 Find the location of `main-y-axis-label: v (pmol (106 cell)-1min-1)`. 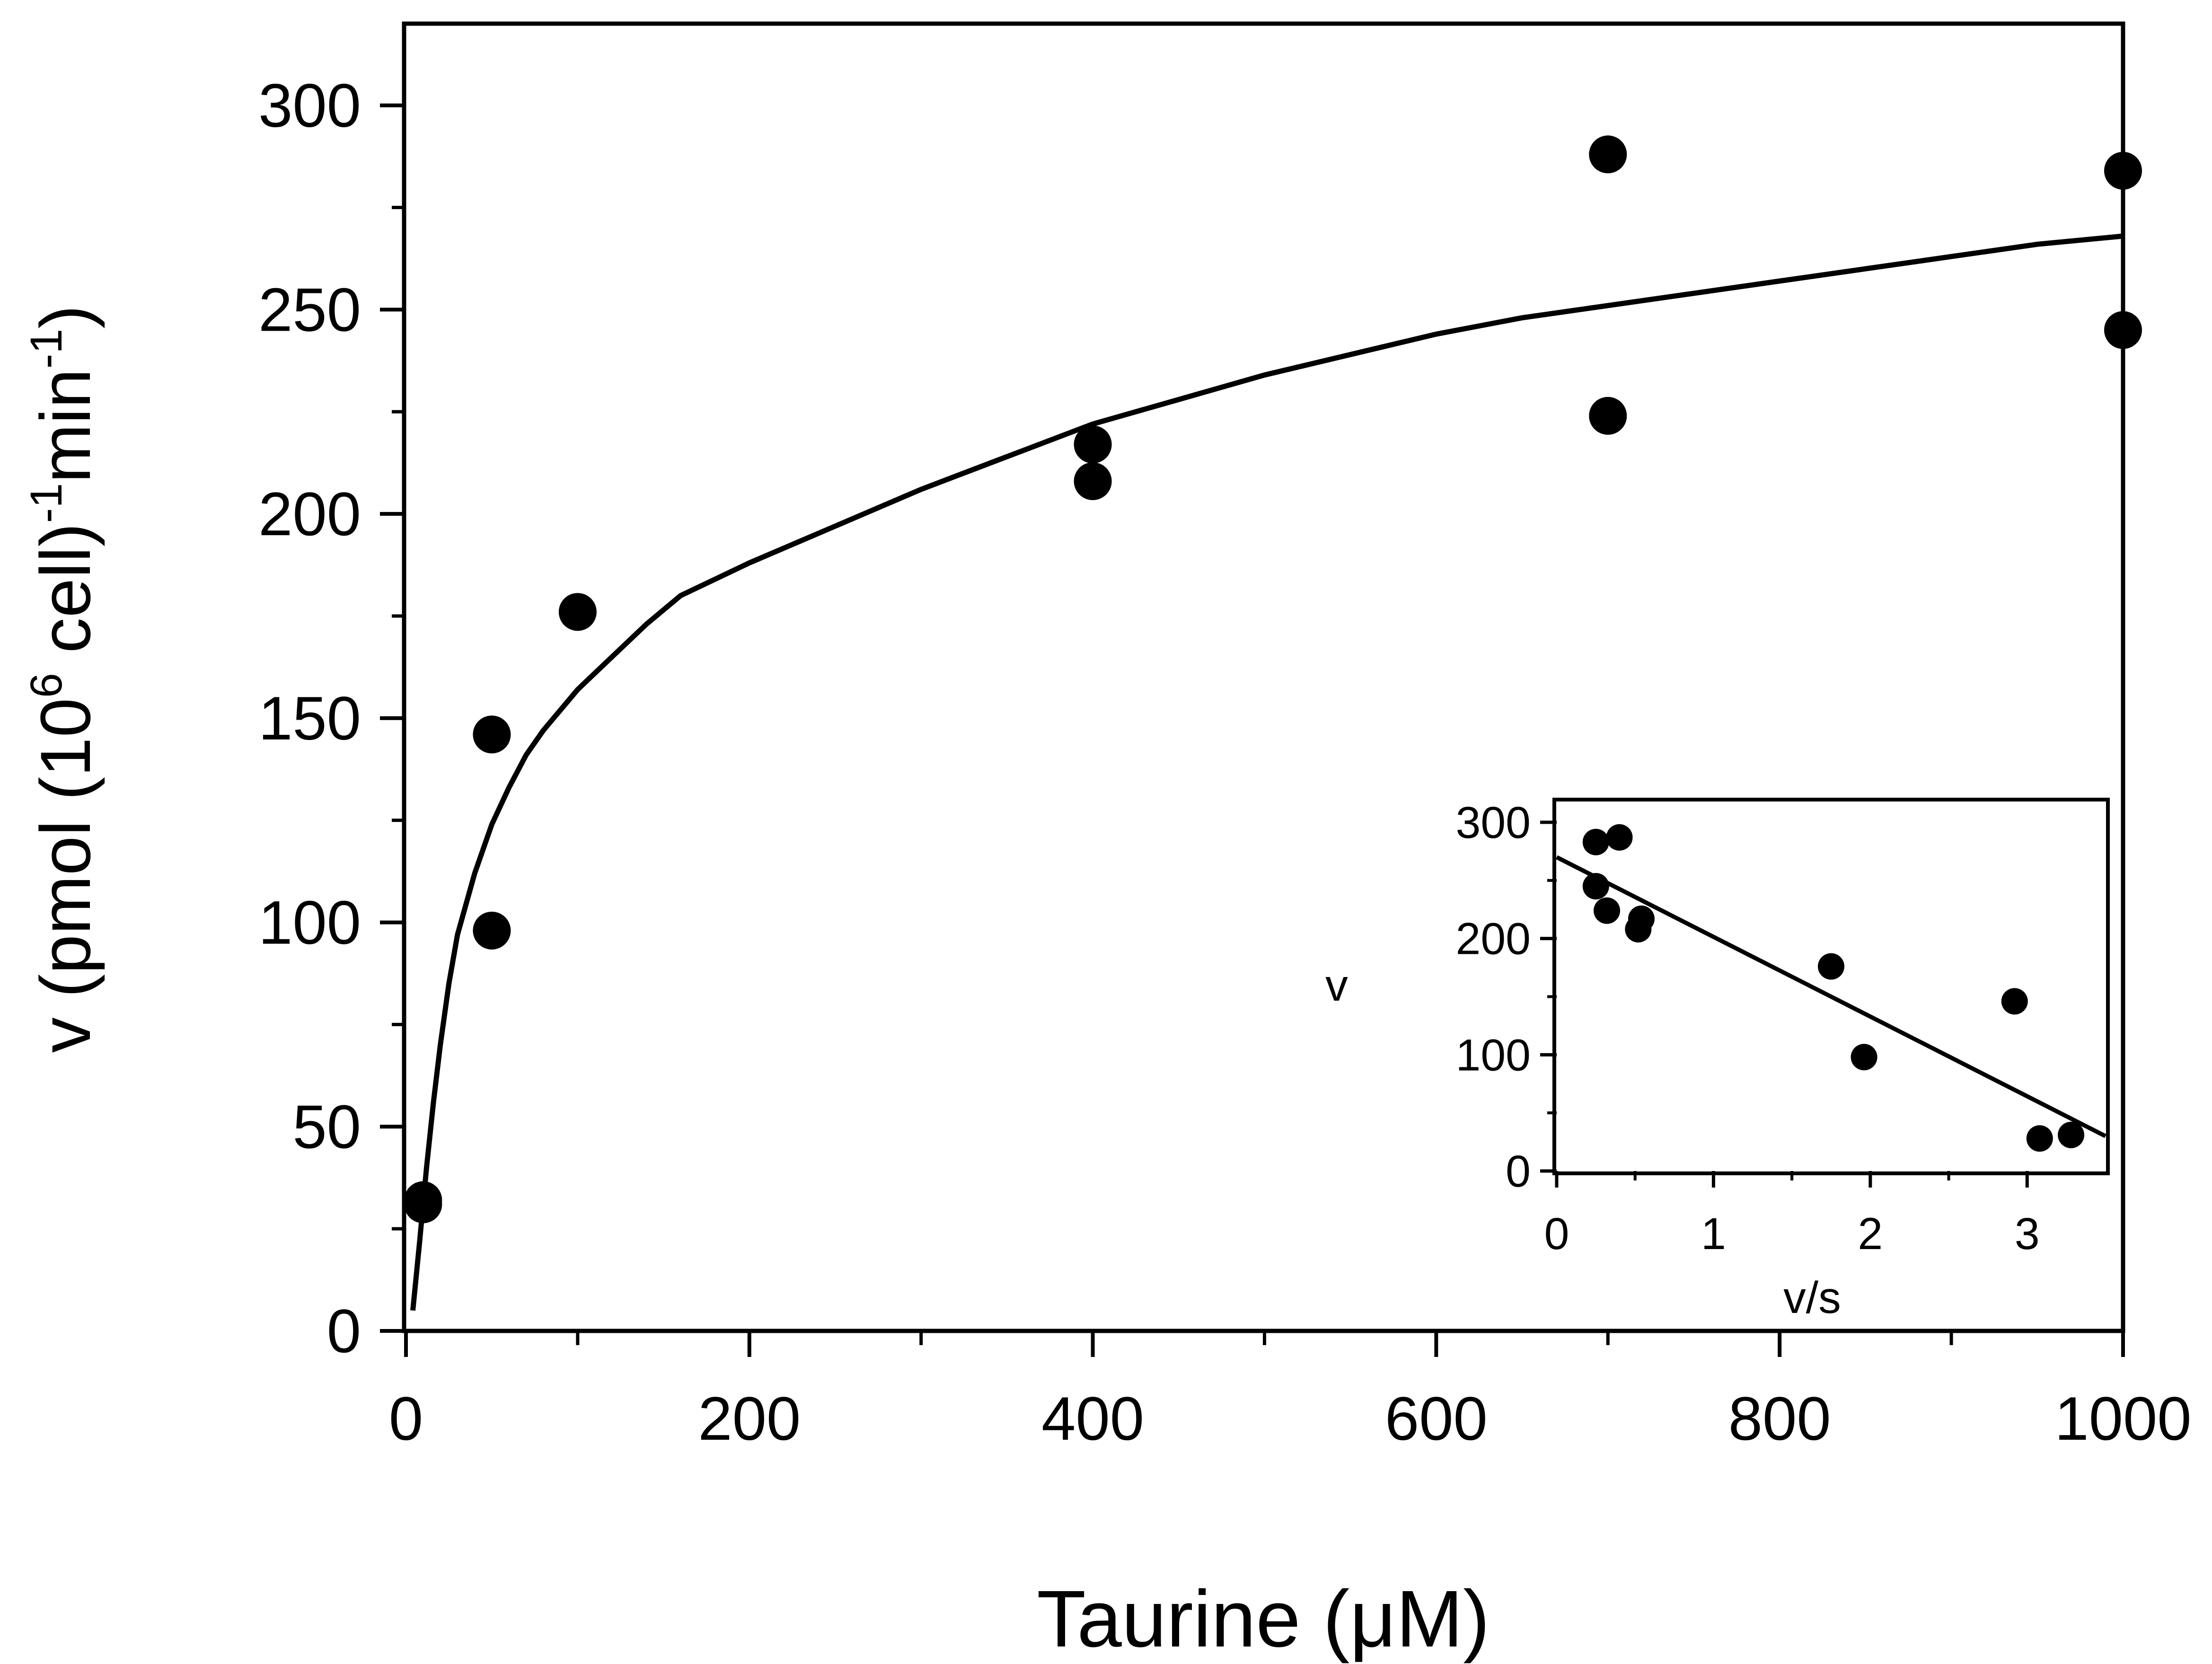

main-y-axis-label: v (pmol (106 cell)-1min-1) is located at coordinates (63, 679).